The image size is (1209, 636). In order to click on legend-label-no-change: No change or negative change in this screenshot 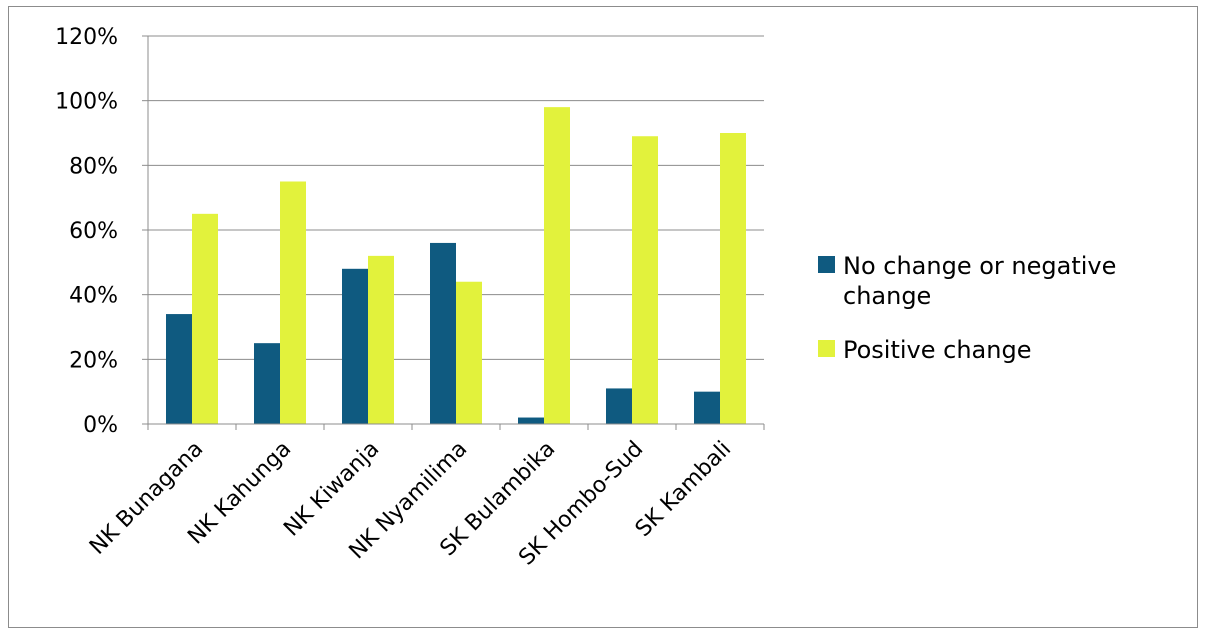, I will do `click(979, 281)`.